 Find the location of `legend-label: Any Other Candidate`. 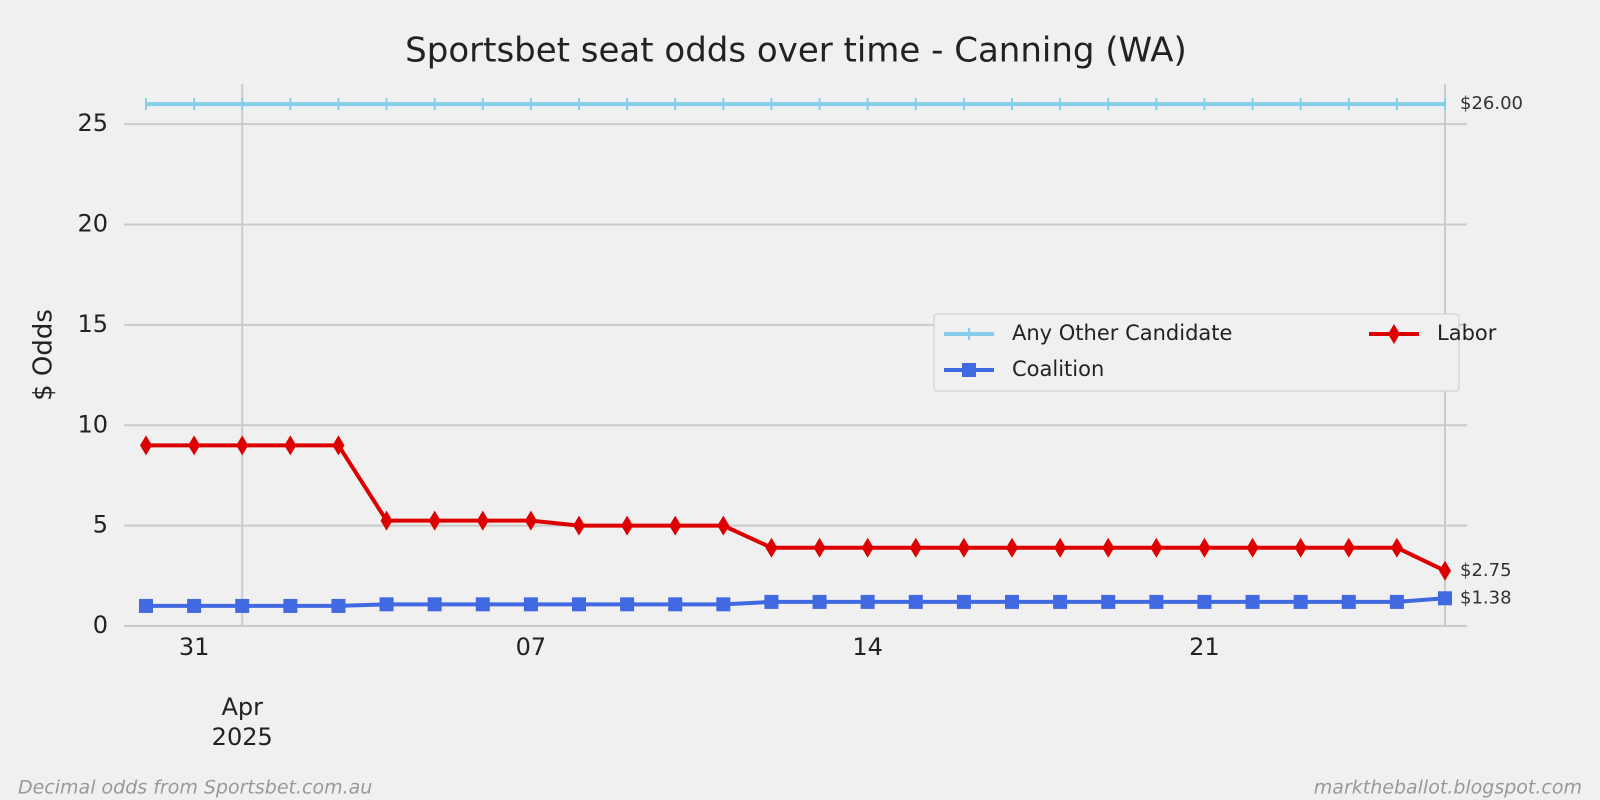

legend-label: Any Other Candidate is located at coordinates (1122, 333).